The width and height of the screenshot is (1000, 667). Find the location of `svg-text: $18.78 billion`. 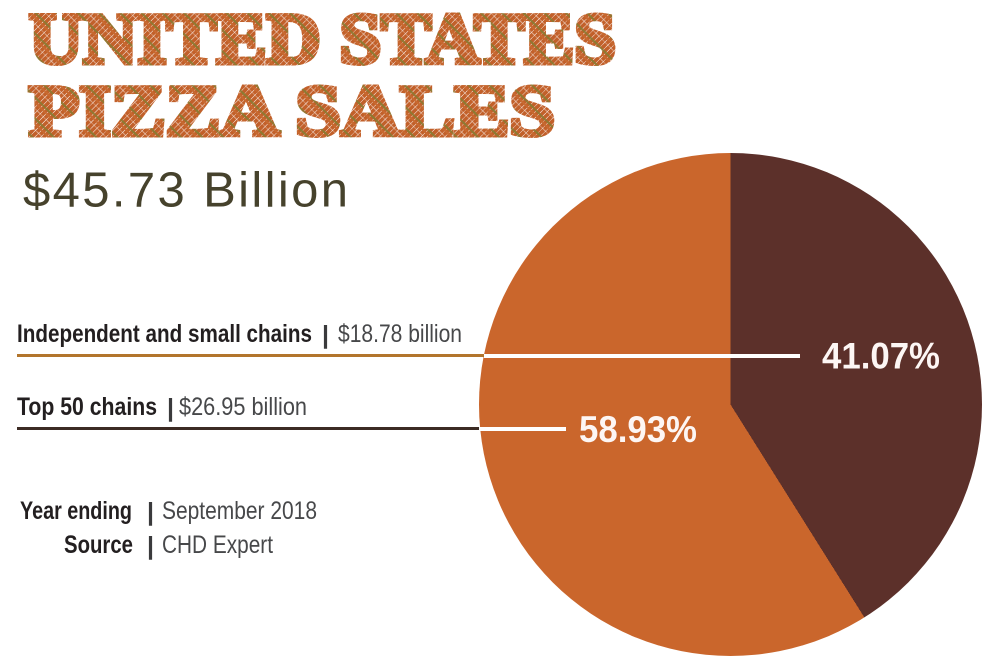

svg-text: $18.78 billion is located at coordinates (400, 334).